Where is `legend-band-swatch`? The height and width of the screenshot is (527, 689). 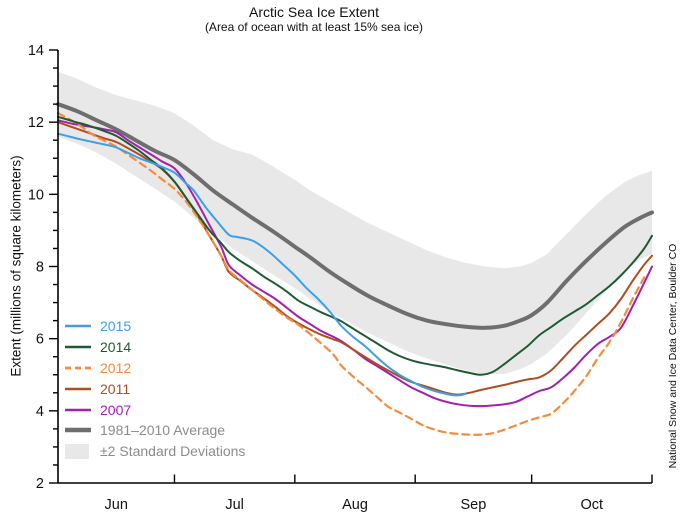
legend-band-swatch is located at coordinates (77, 451).